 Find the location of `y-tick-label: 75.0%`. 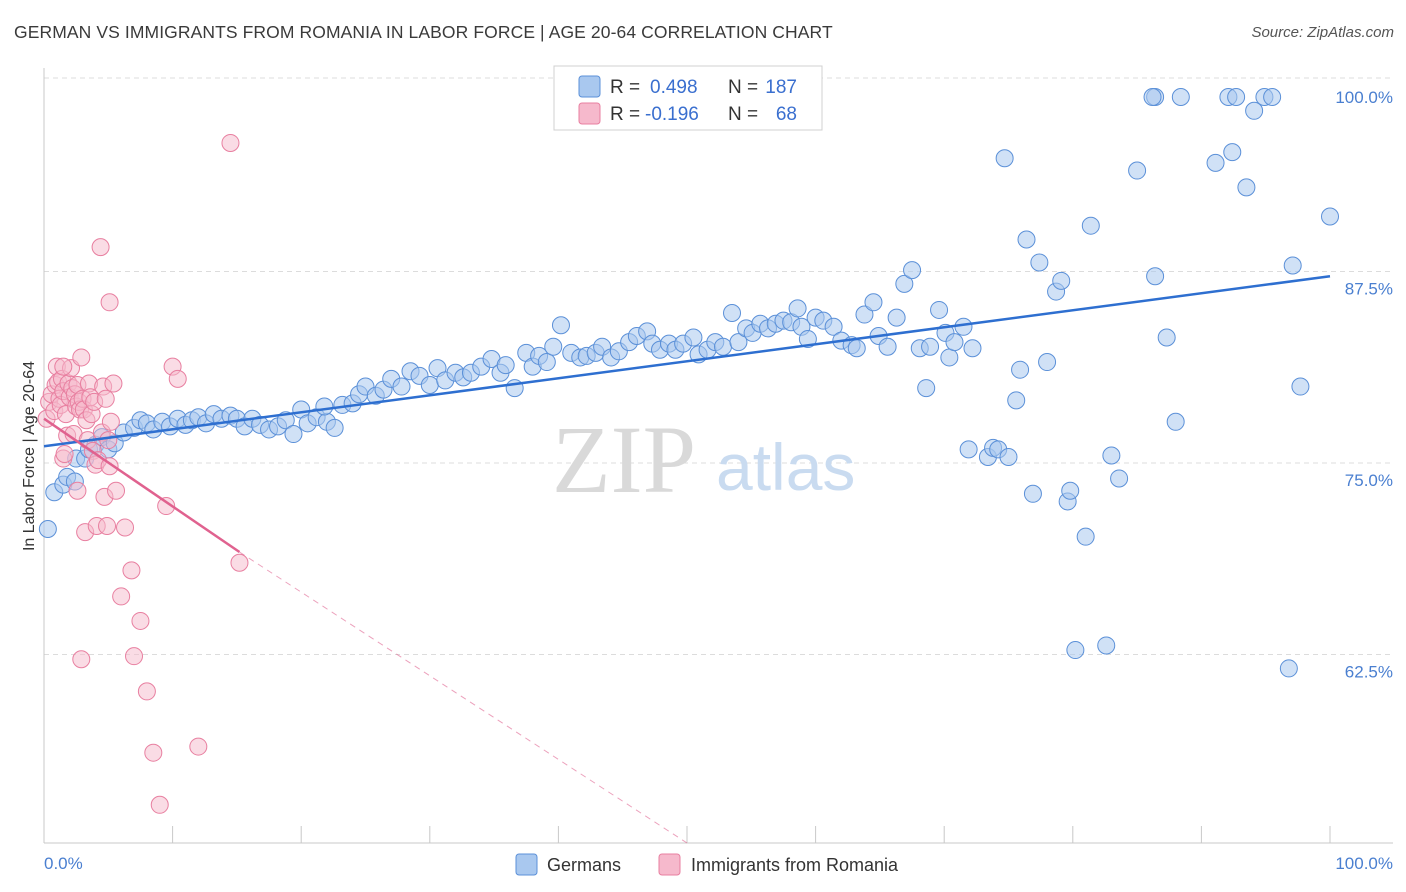

y-tick-label: 75.0% is located at coordinates (1369, 480).